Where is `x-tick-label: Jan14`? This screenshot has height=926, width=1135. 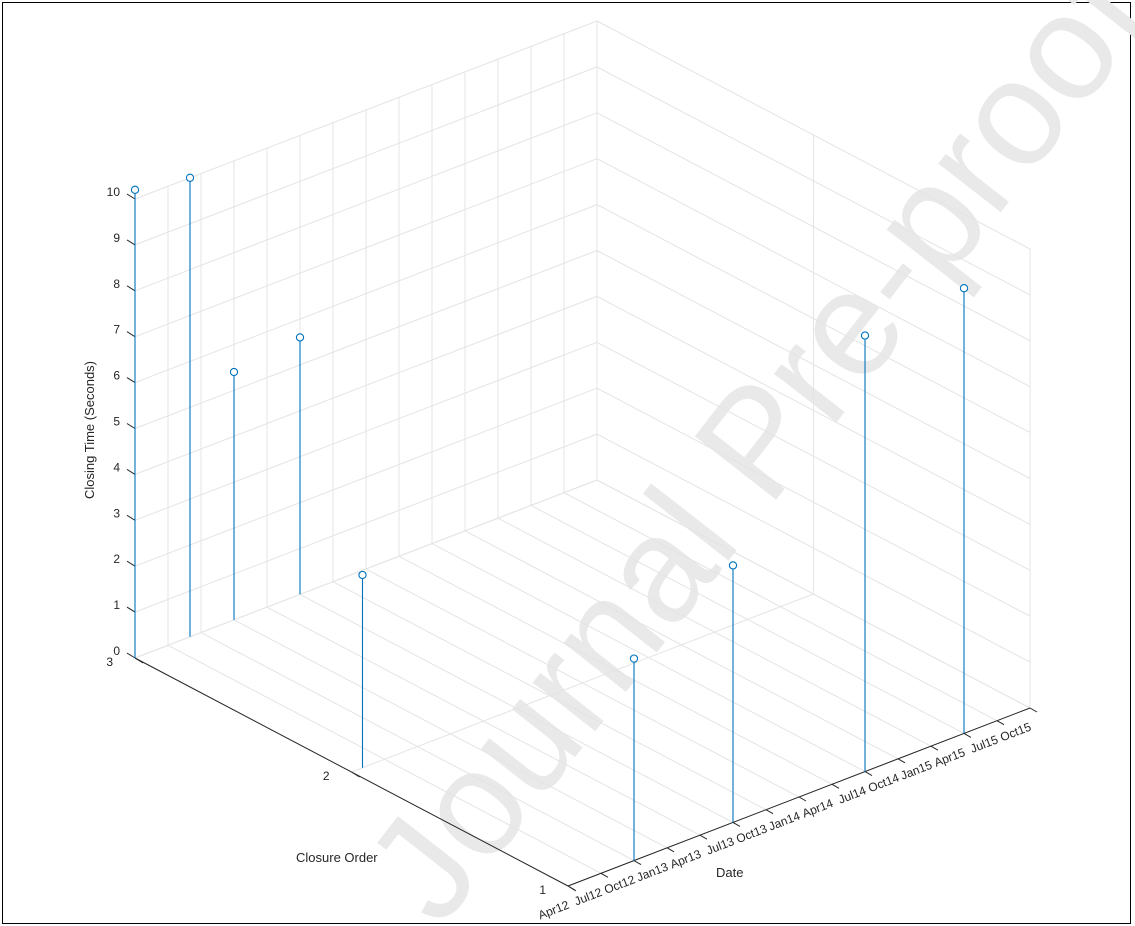
x-tick-label: Jan14 is located at coordinates (785, 821).